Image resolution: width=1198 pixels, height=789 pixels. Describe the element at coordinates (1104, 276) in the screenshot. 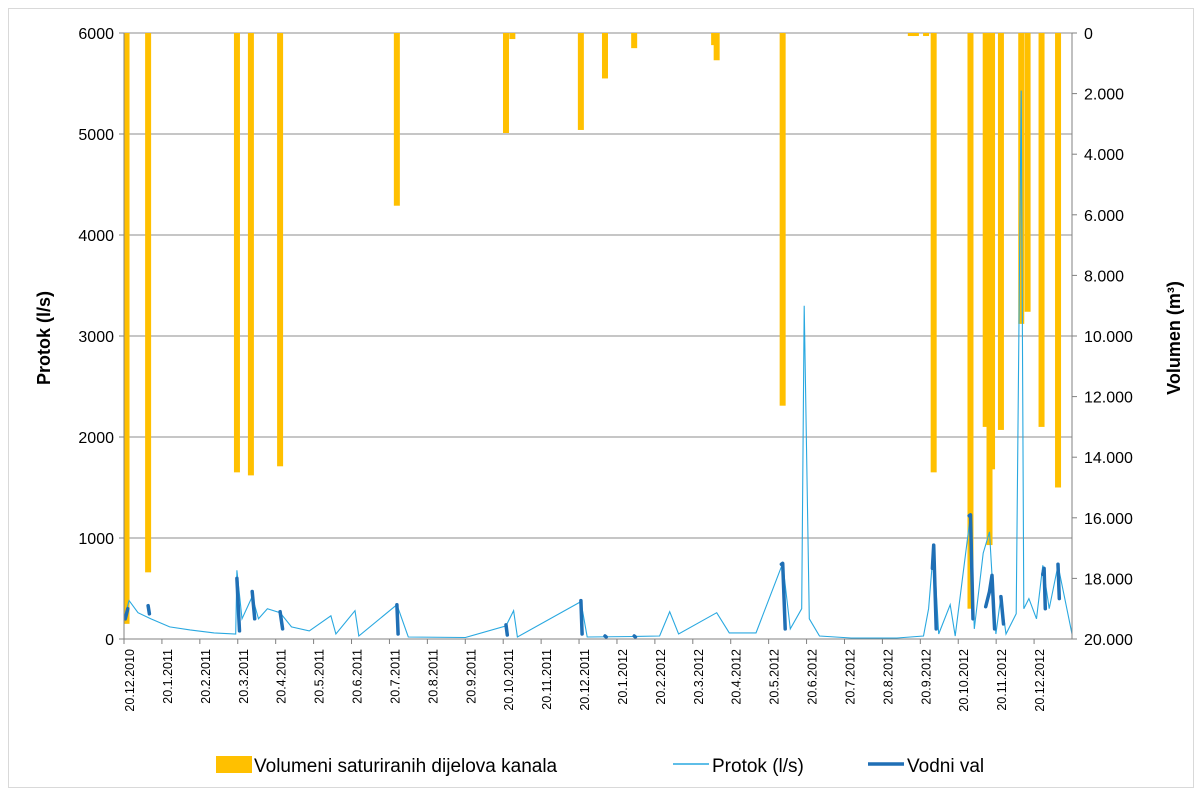

I see `right-tick-label: 8.000` at that location.